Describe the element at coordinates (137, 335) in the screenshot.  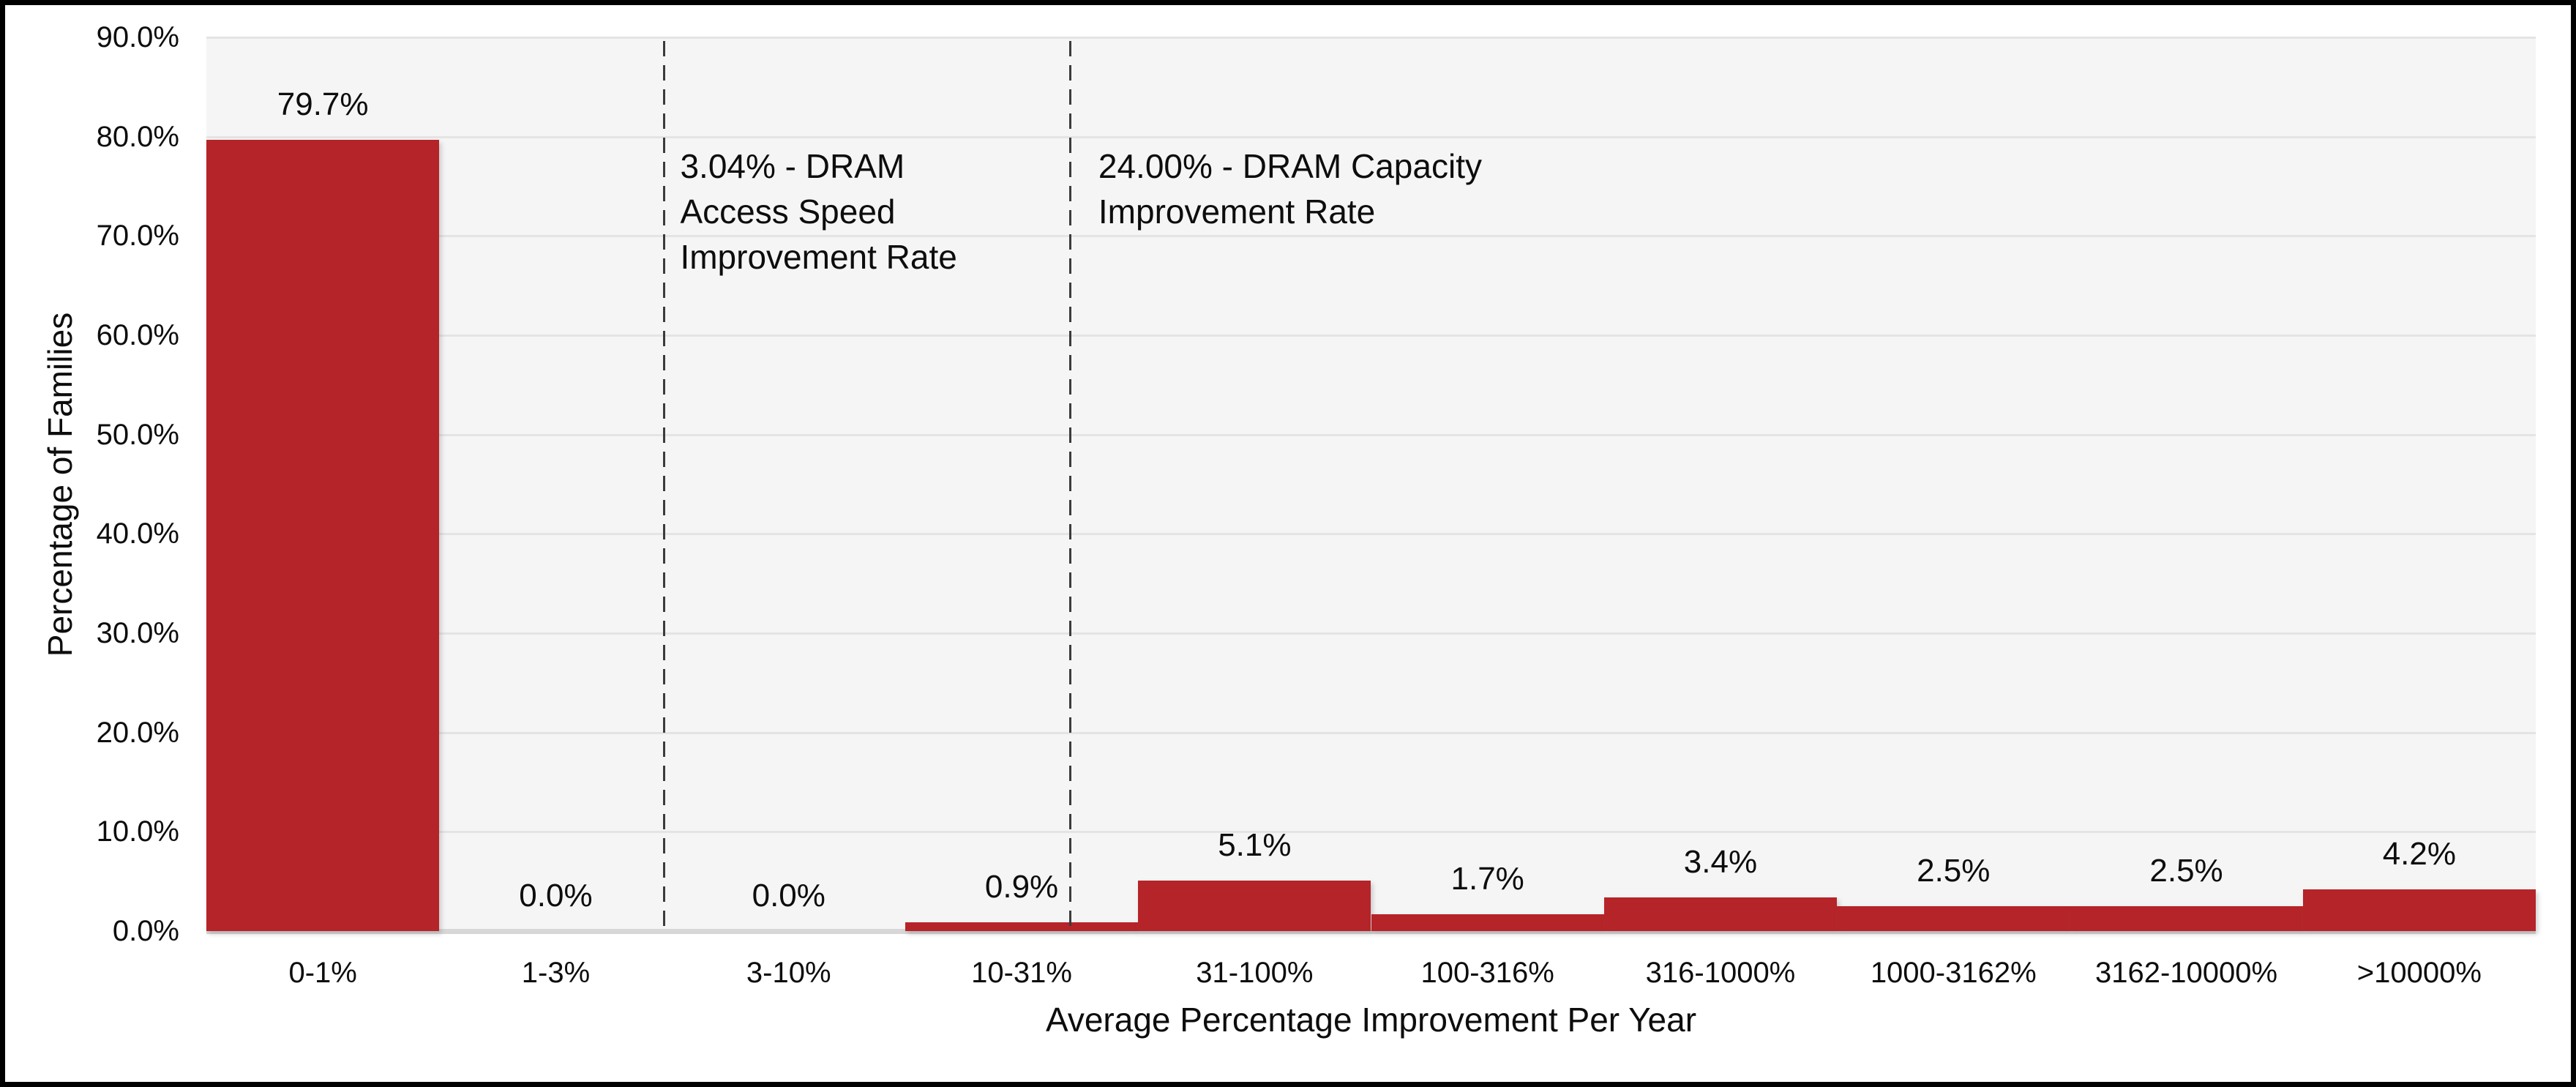
I see `y-axis-tick-label: 60.0%` at that location.